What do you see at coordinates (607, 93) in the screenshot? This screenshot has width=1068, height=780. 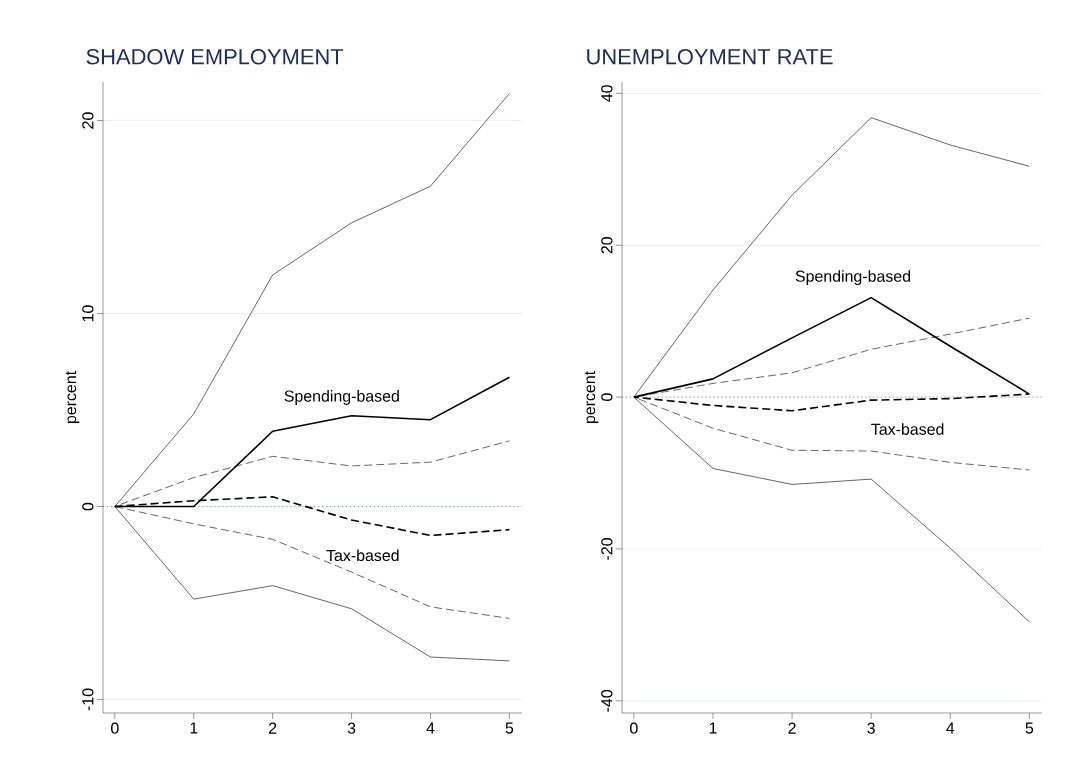 I see `y-tick-label: 40` at bounding box center [607, 93].